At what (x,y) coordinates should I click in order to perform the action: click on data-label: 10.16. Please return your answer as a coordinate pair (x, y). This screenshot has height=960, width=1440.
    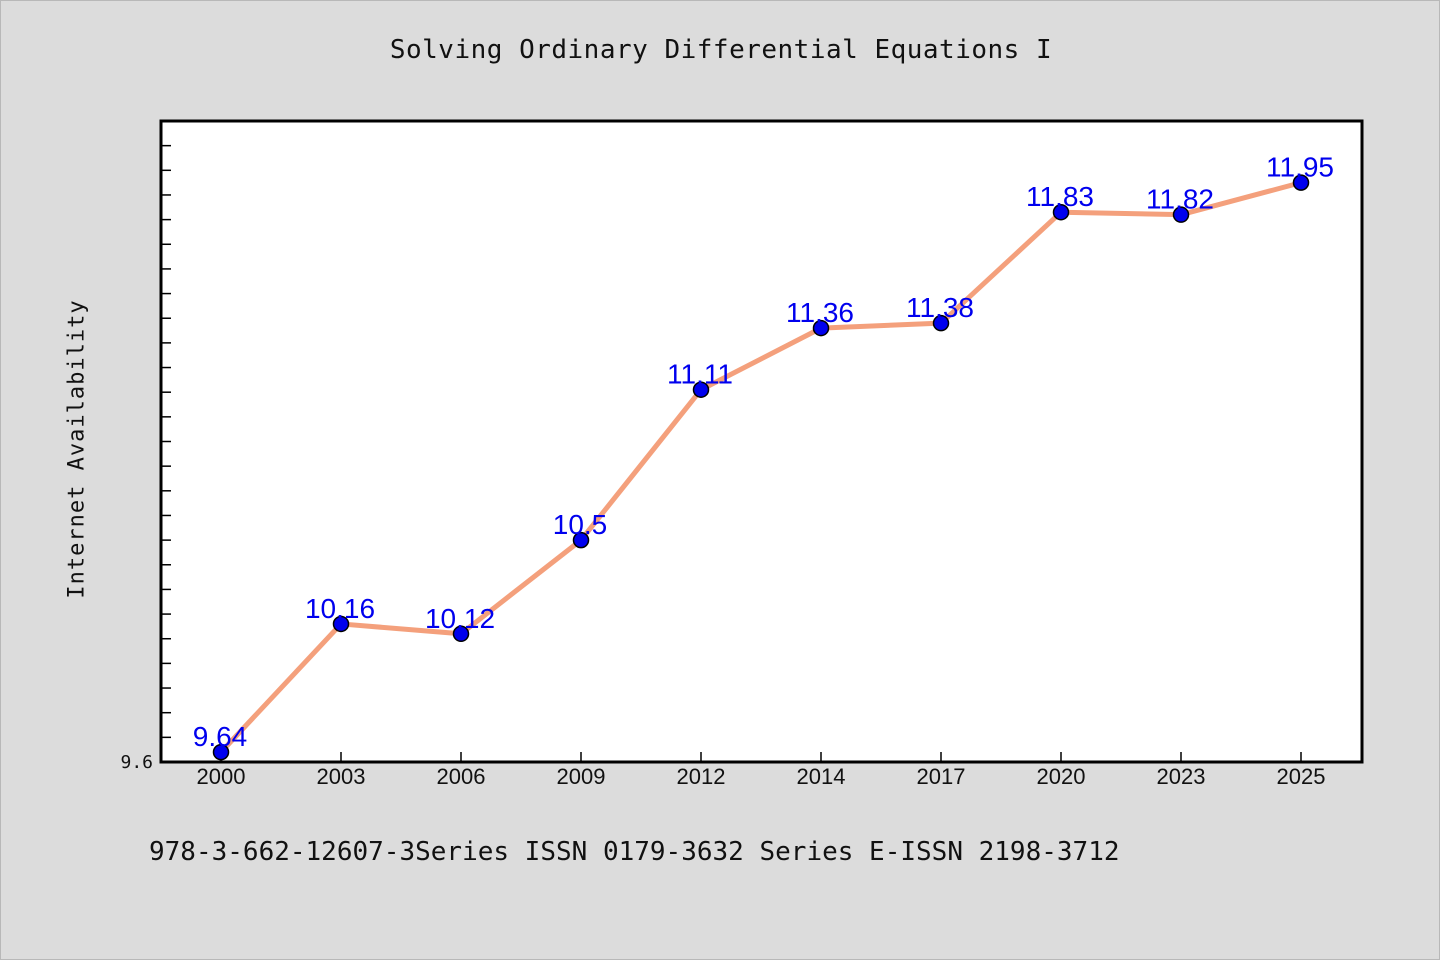
    Looking at the image, I should click on (340, 608).